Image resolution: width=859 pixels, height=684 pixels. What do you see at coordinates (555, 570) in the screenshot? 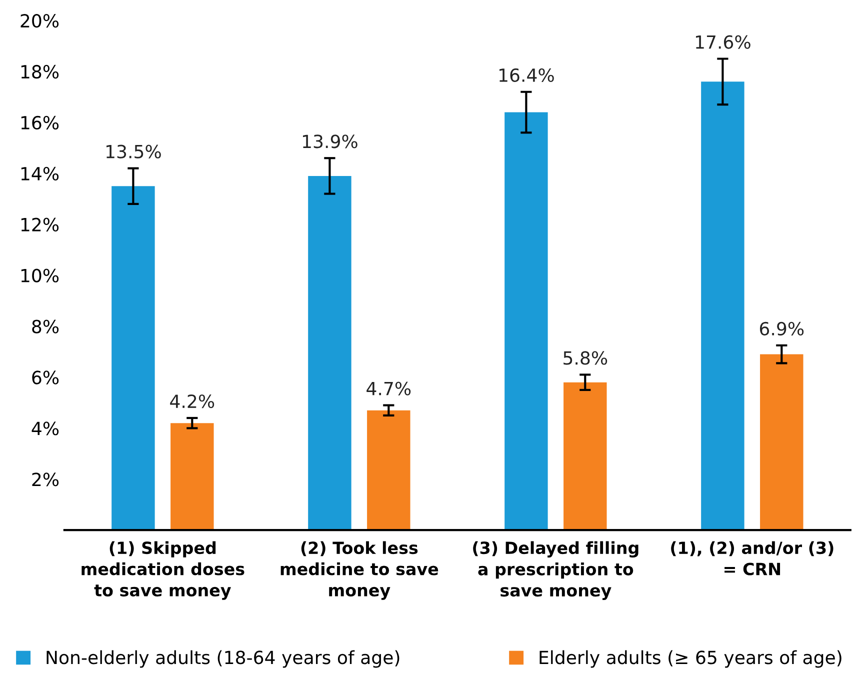
I see `x-tick-label: (3) Delayed filling a prescription to save money` at bounding box center [555, 570].